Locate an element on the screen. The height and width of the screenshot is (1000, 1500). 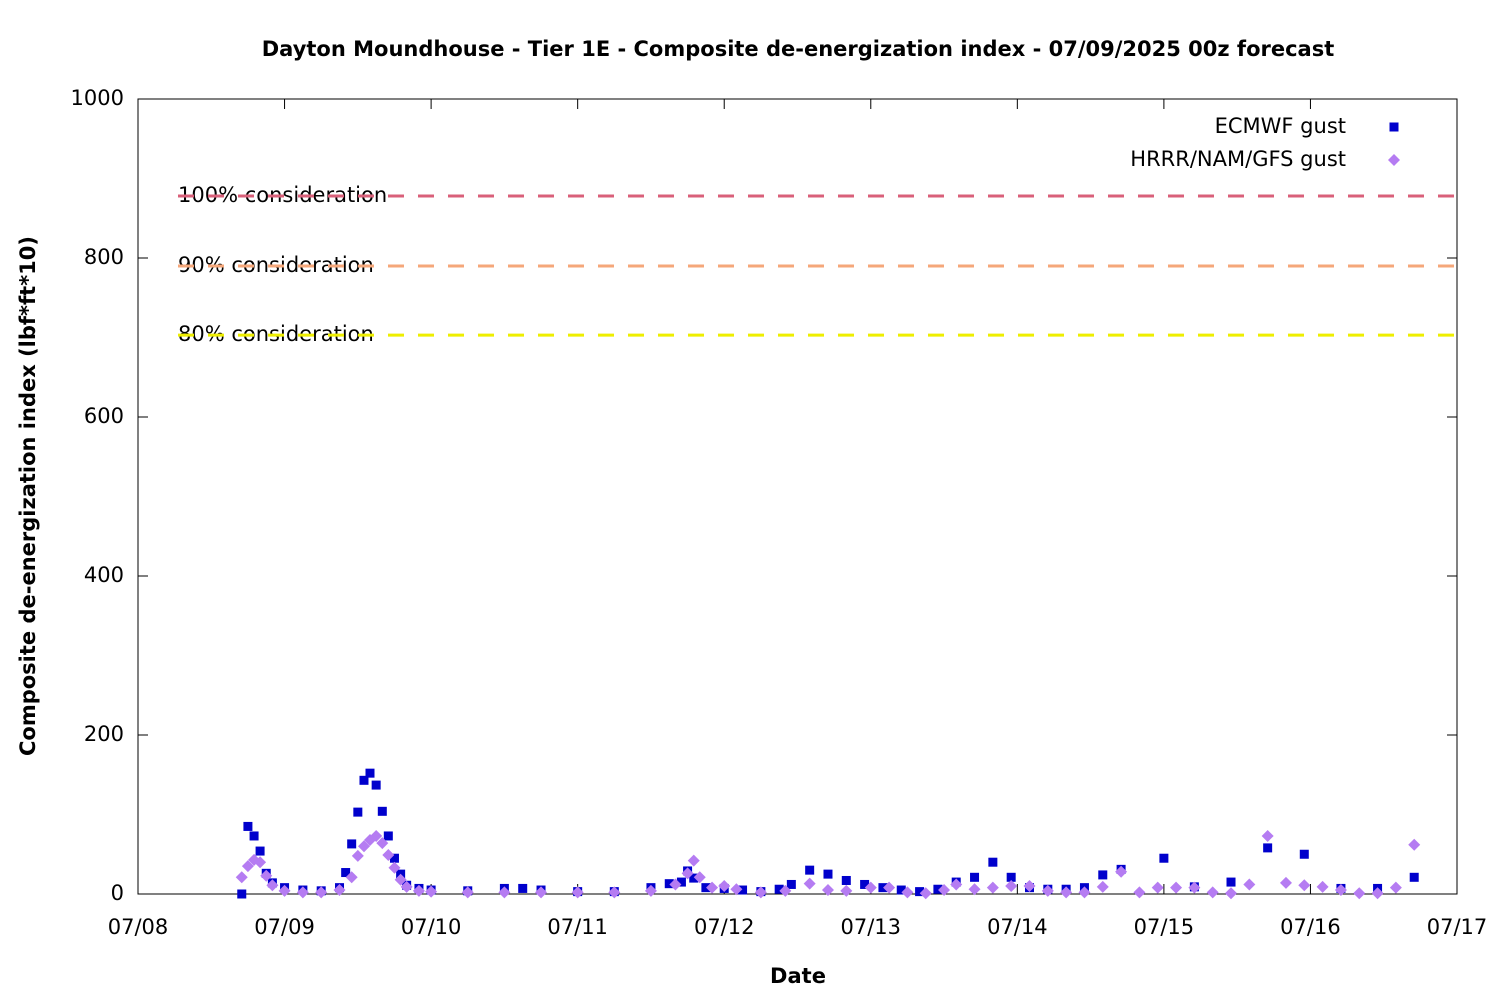
x-tick-label: 07/12 is located at coordinates (724, 927).